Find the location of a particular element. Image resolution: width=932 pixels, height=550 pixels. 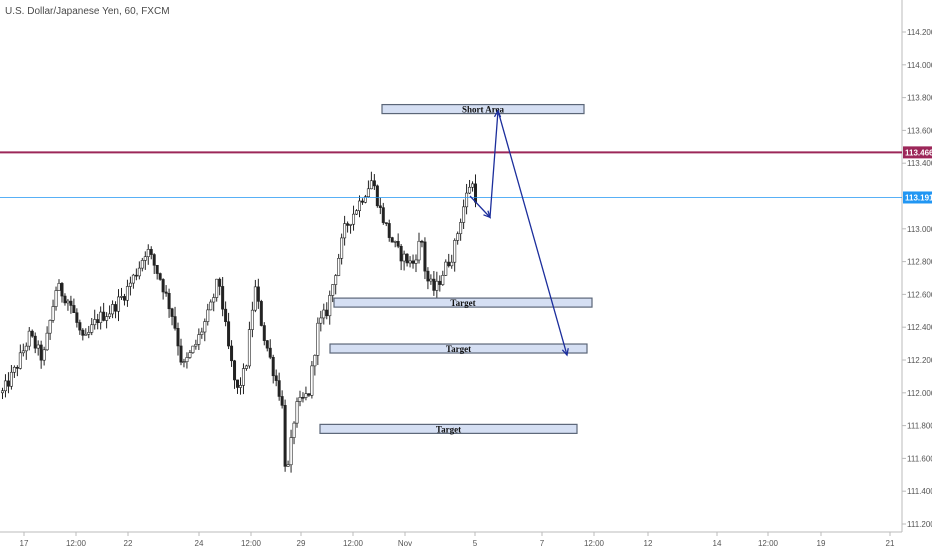

x-tick-label: 19 is located at coordinates (821, 543).